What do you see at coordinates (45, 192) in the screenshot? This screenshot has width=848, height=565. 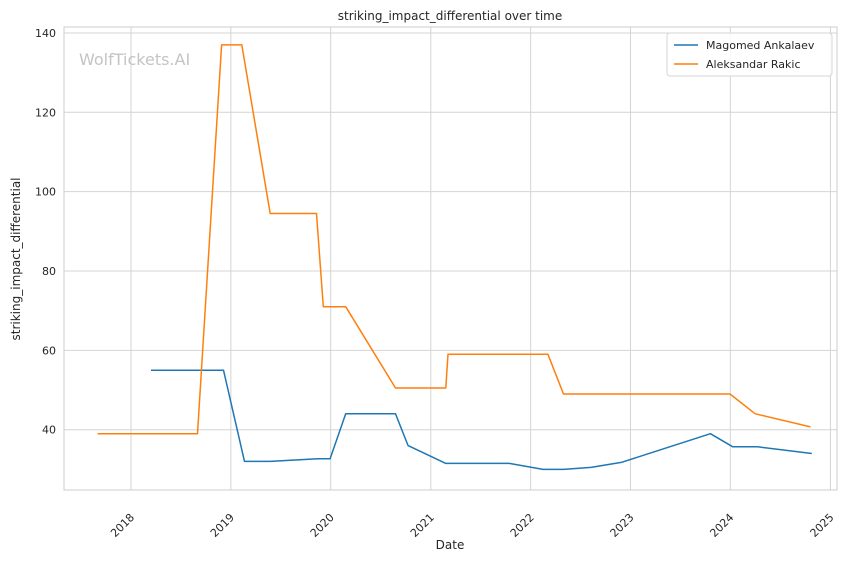 I see `y-tick-label: 100` at bounding box center [45, 192].